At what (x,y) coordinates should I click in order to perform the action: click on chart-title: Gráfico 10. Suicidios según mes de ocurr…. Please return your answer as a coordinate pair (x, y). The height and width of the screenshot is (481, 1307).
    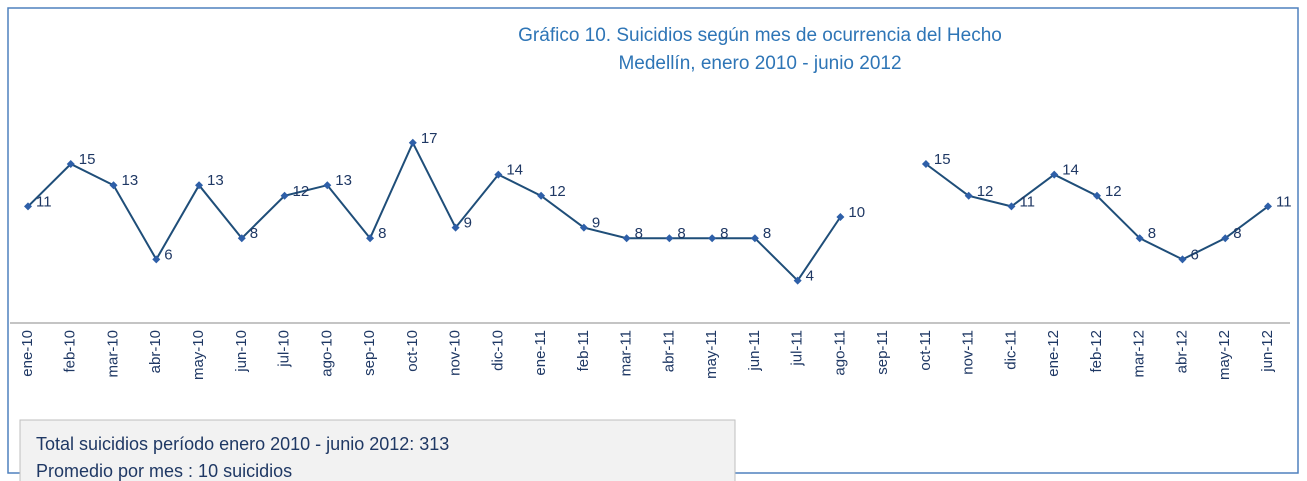
    Looking at the image, I should click on (760, 35).